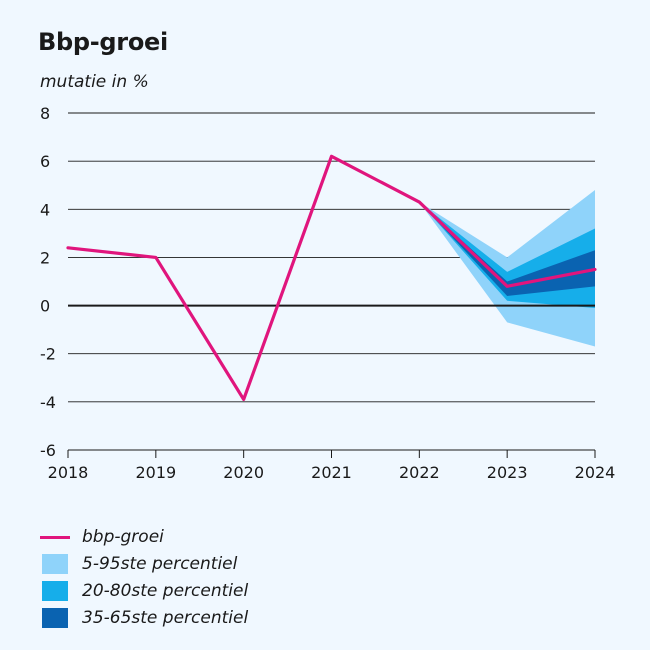 The image size is (650, 650). What do you see at coordinates (155, 472) in the screenshot?
I see `x-tick-label-2019: 2019` at bounding box center [155, 472].